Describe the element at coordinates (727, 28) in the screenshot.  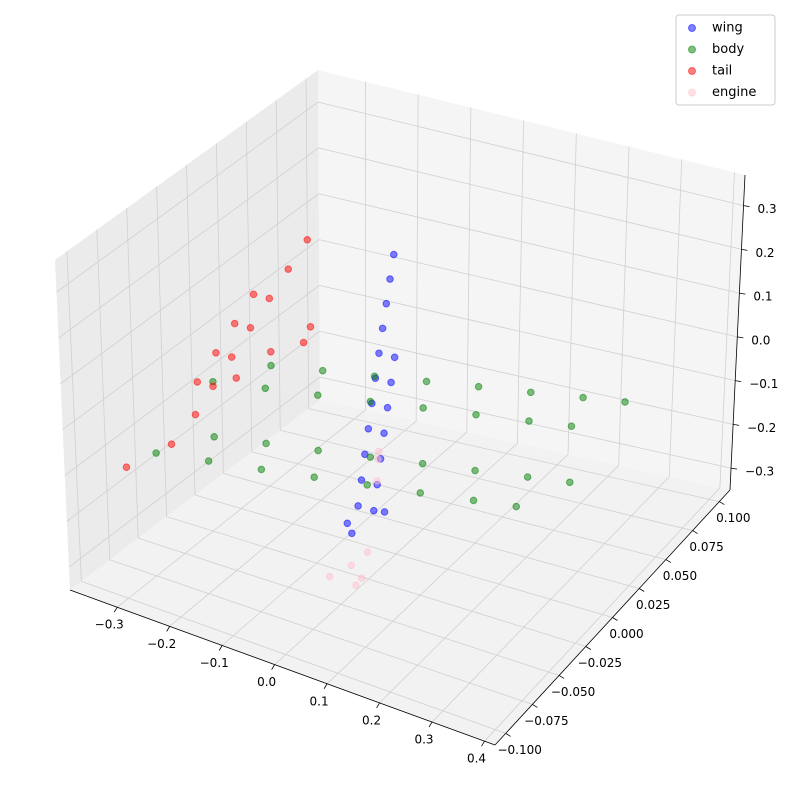
I see `legend-label: wing` at that location.